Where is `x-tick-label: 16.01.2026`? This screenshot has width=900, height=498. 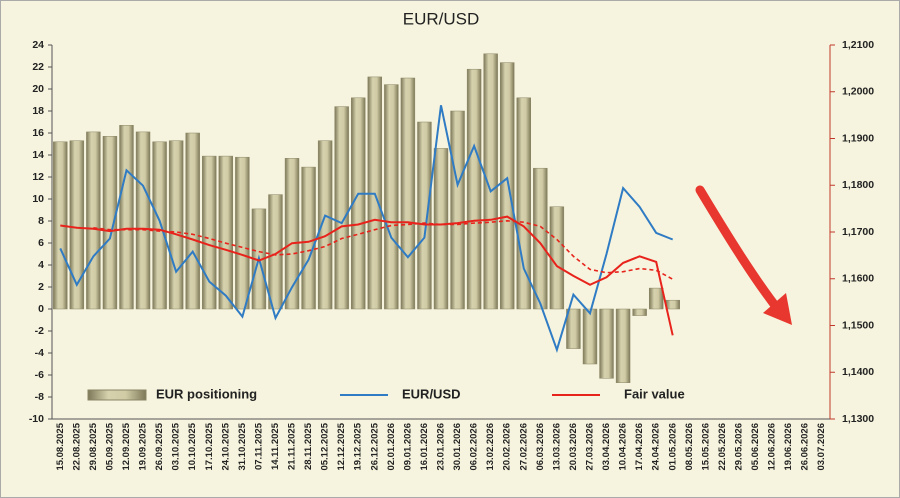
x-tick-label: 16.01.2026 is located at coordinates (424, 447).